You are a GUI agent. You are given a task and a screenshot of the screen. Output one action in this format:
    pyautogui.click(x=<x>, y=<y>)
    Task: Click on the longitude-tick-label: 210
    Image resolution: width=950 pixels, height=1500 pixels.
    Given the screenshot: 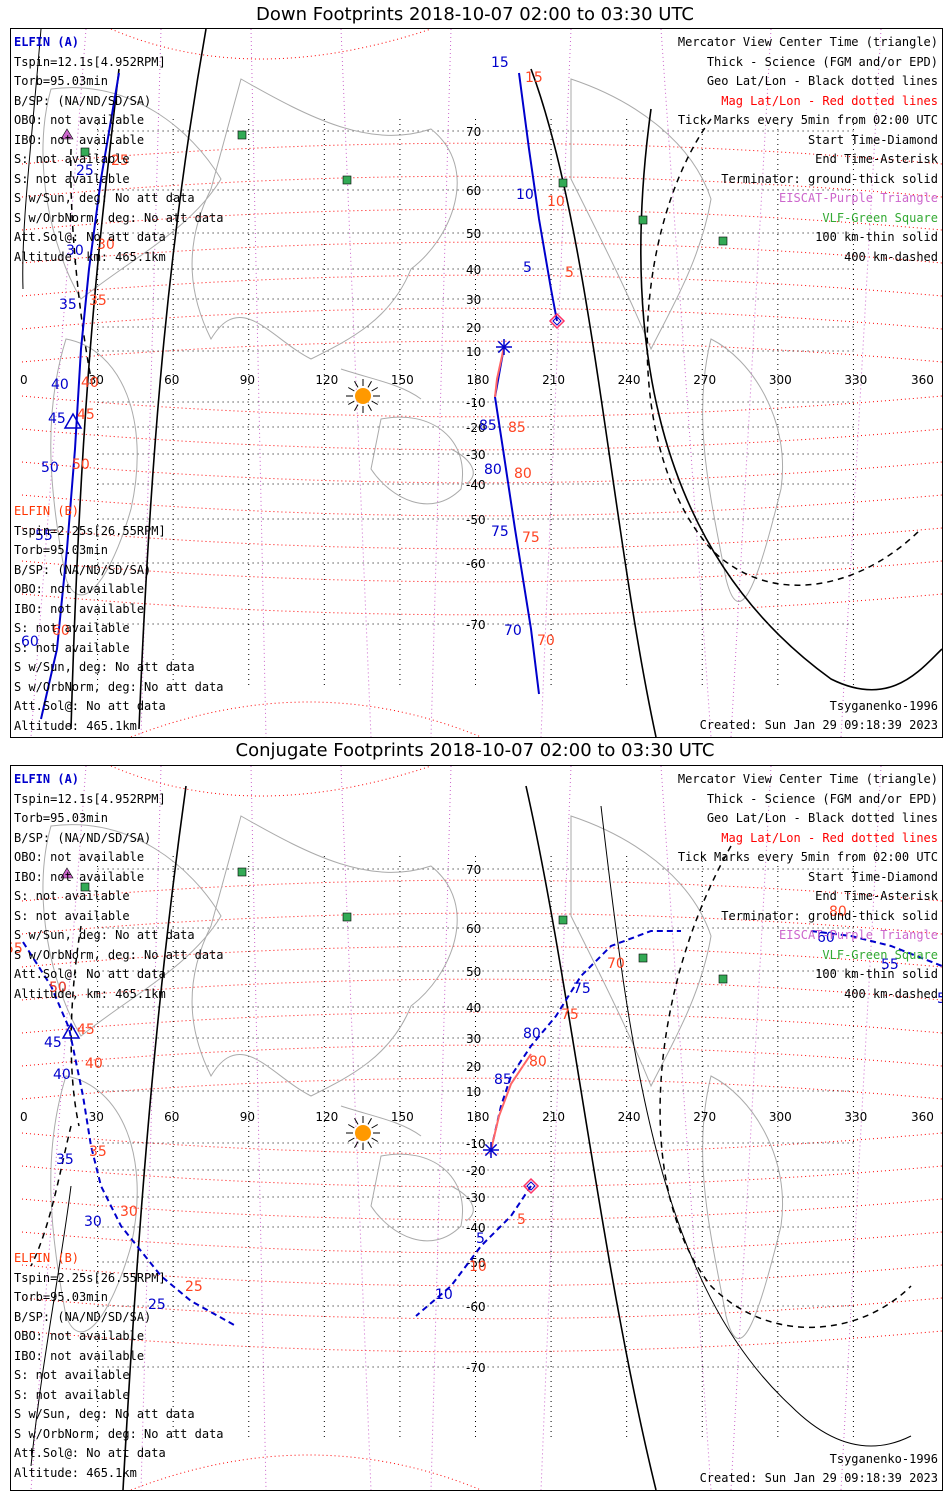 What is the action you would take?
    pyautogui.click(x=553, y=380)
    